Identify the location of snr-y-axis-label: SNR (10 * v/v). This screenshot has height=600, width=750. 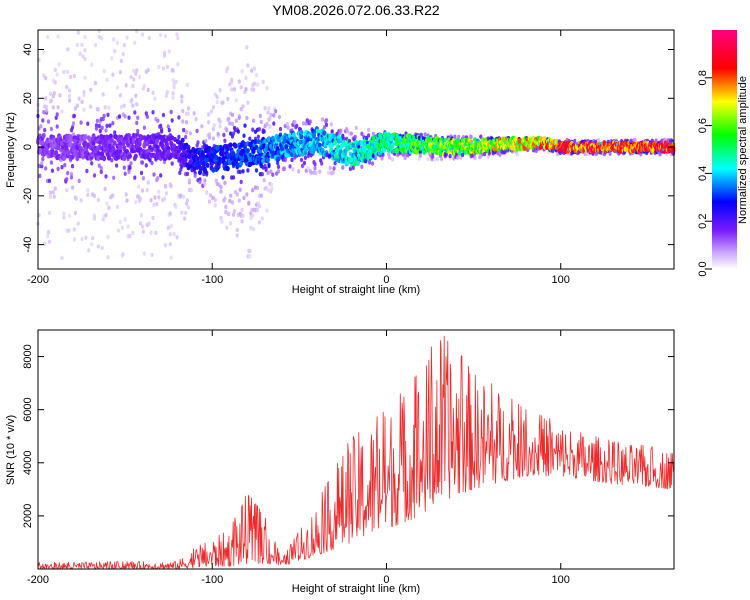
(11, 450).